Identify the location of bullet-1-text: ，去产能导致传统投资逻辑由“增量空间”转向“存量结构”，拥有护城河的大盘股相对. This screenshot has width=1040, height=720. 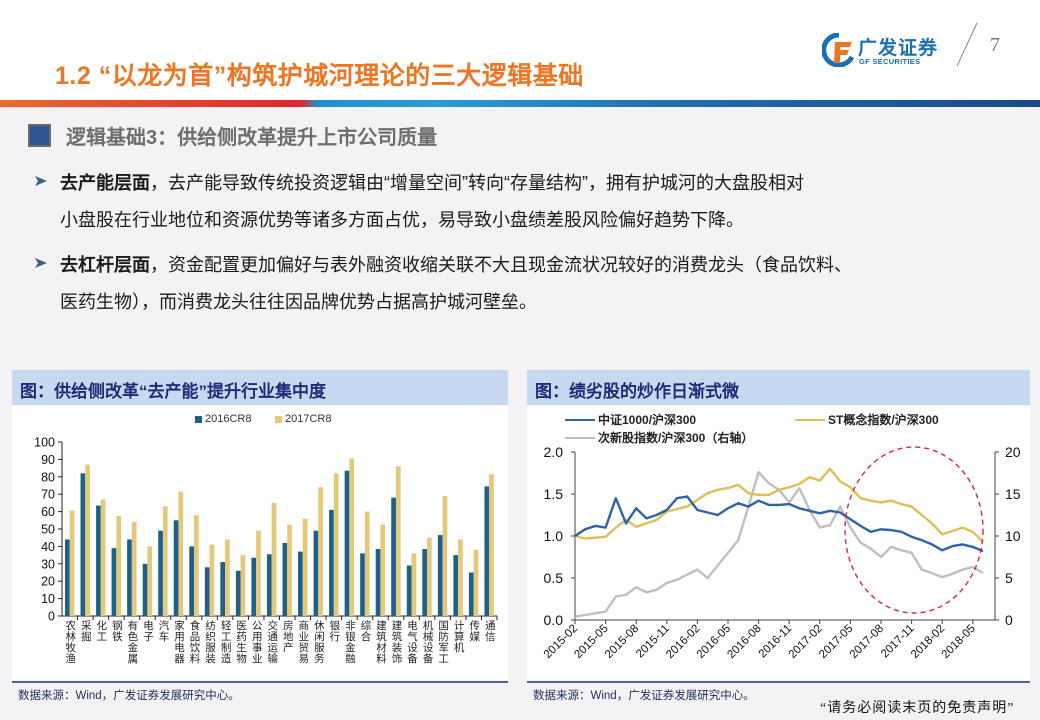
(477, 183).